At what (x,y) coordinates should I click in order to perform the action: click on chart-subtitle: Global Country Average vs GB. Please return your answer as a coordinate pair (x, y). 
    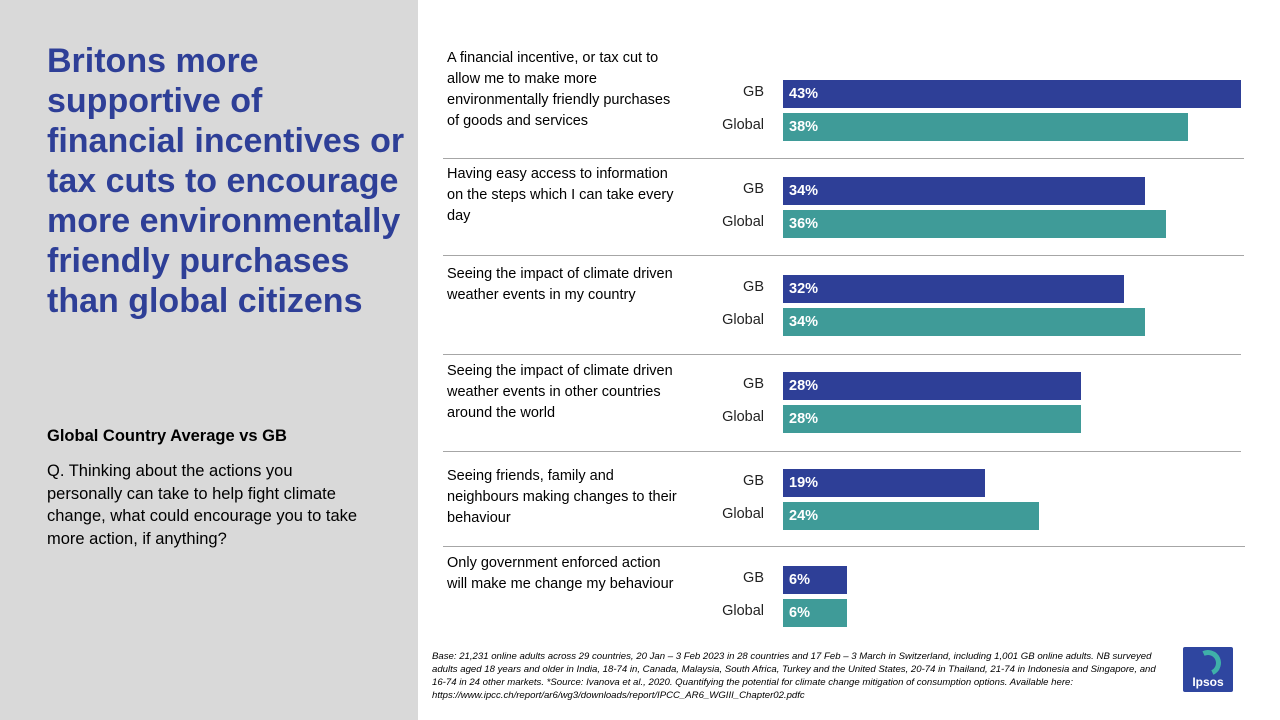
    Looking at the image, I should click on (167, 436).